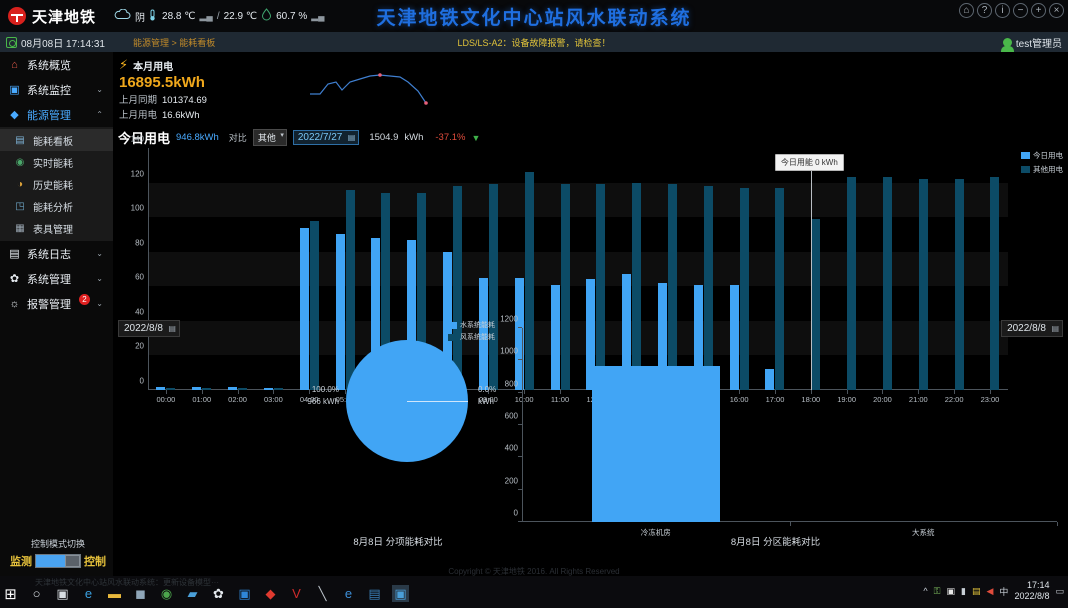 The image size is (1068, 608). Describe the element at coordinates (296, 593) in the screenshot. I see `vv-app-icon: V` at that location.